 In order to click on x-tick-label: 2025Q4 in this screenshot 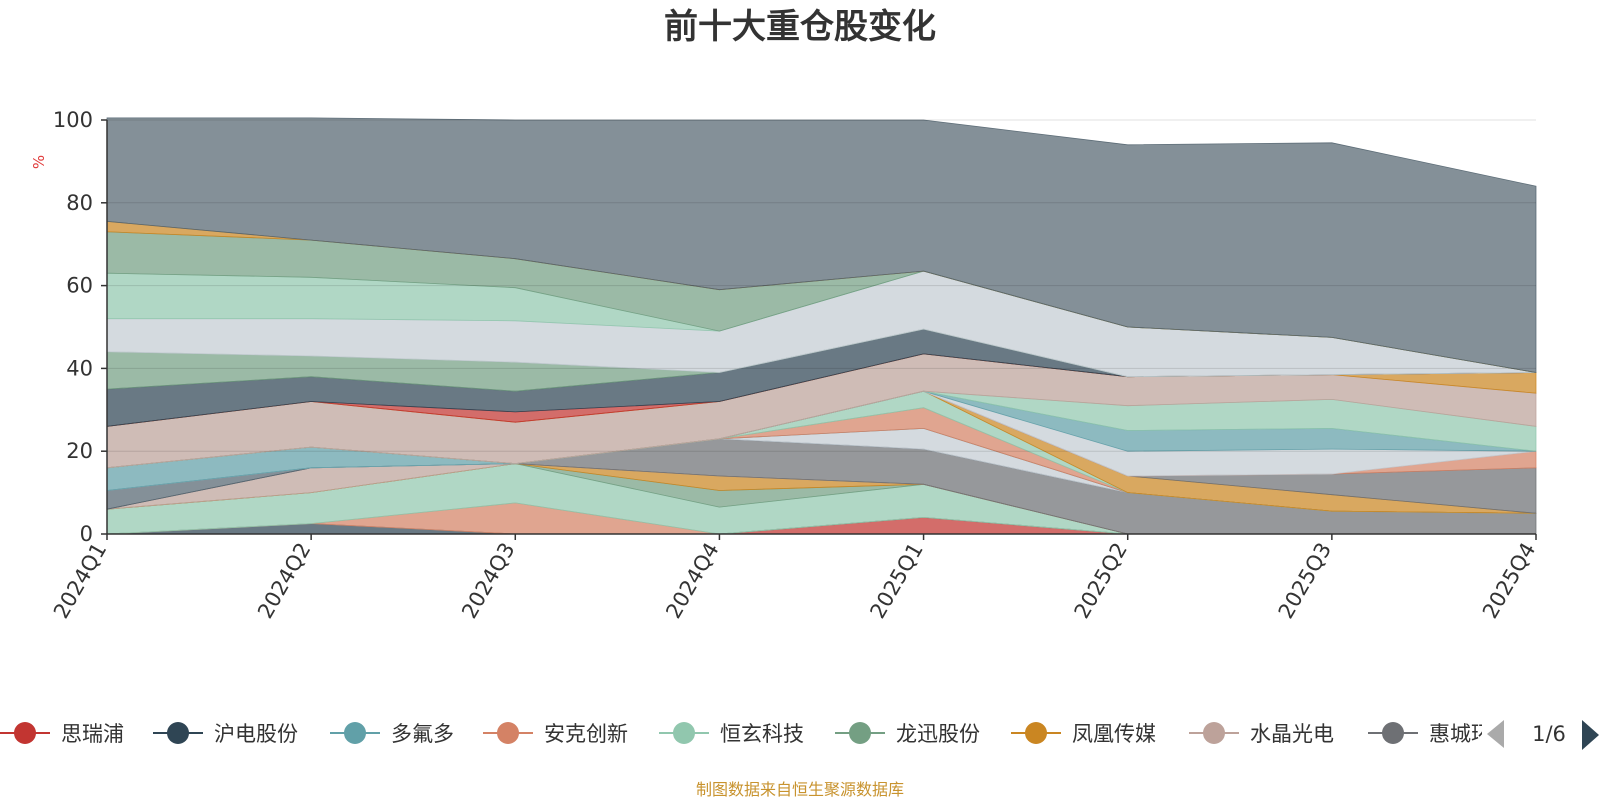, I will do `click(1509, 581)`.